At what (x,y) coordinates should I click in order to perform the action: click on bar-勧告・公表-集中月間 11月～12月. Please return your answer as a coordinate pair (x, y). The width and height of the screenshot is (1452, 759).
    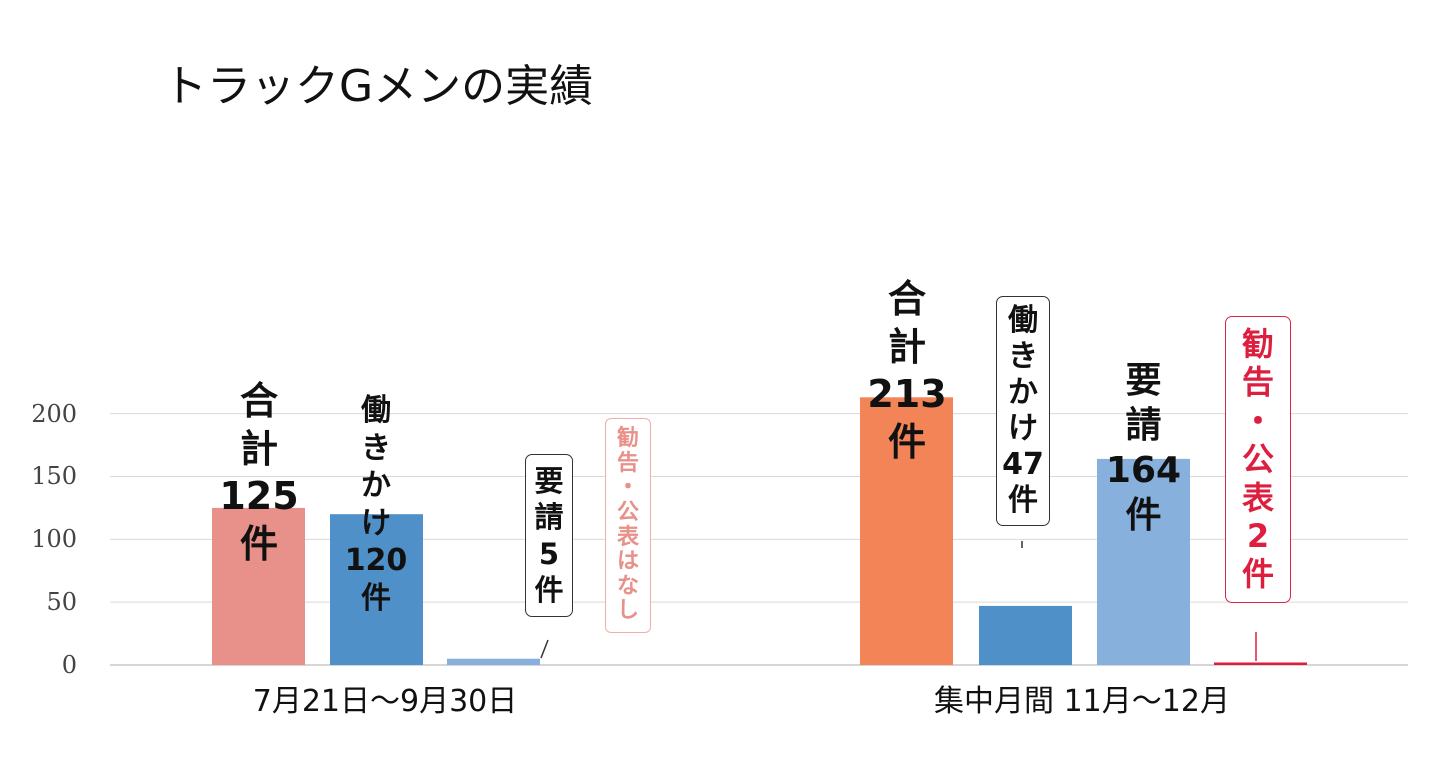
    Looking at the image, I should click on (1260, 663).